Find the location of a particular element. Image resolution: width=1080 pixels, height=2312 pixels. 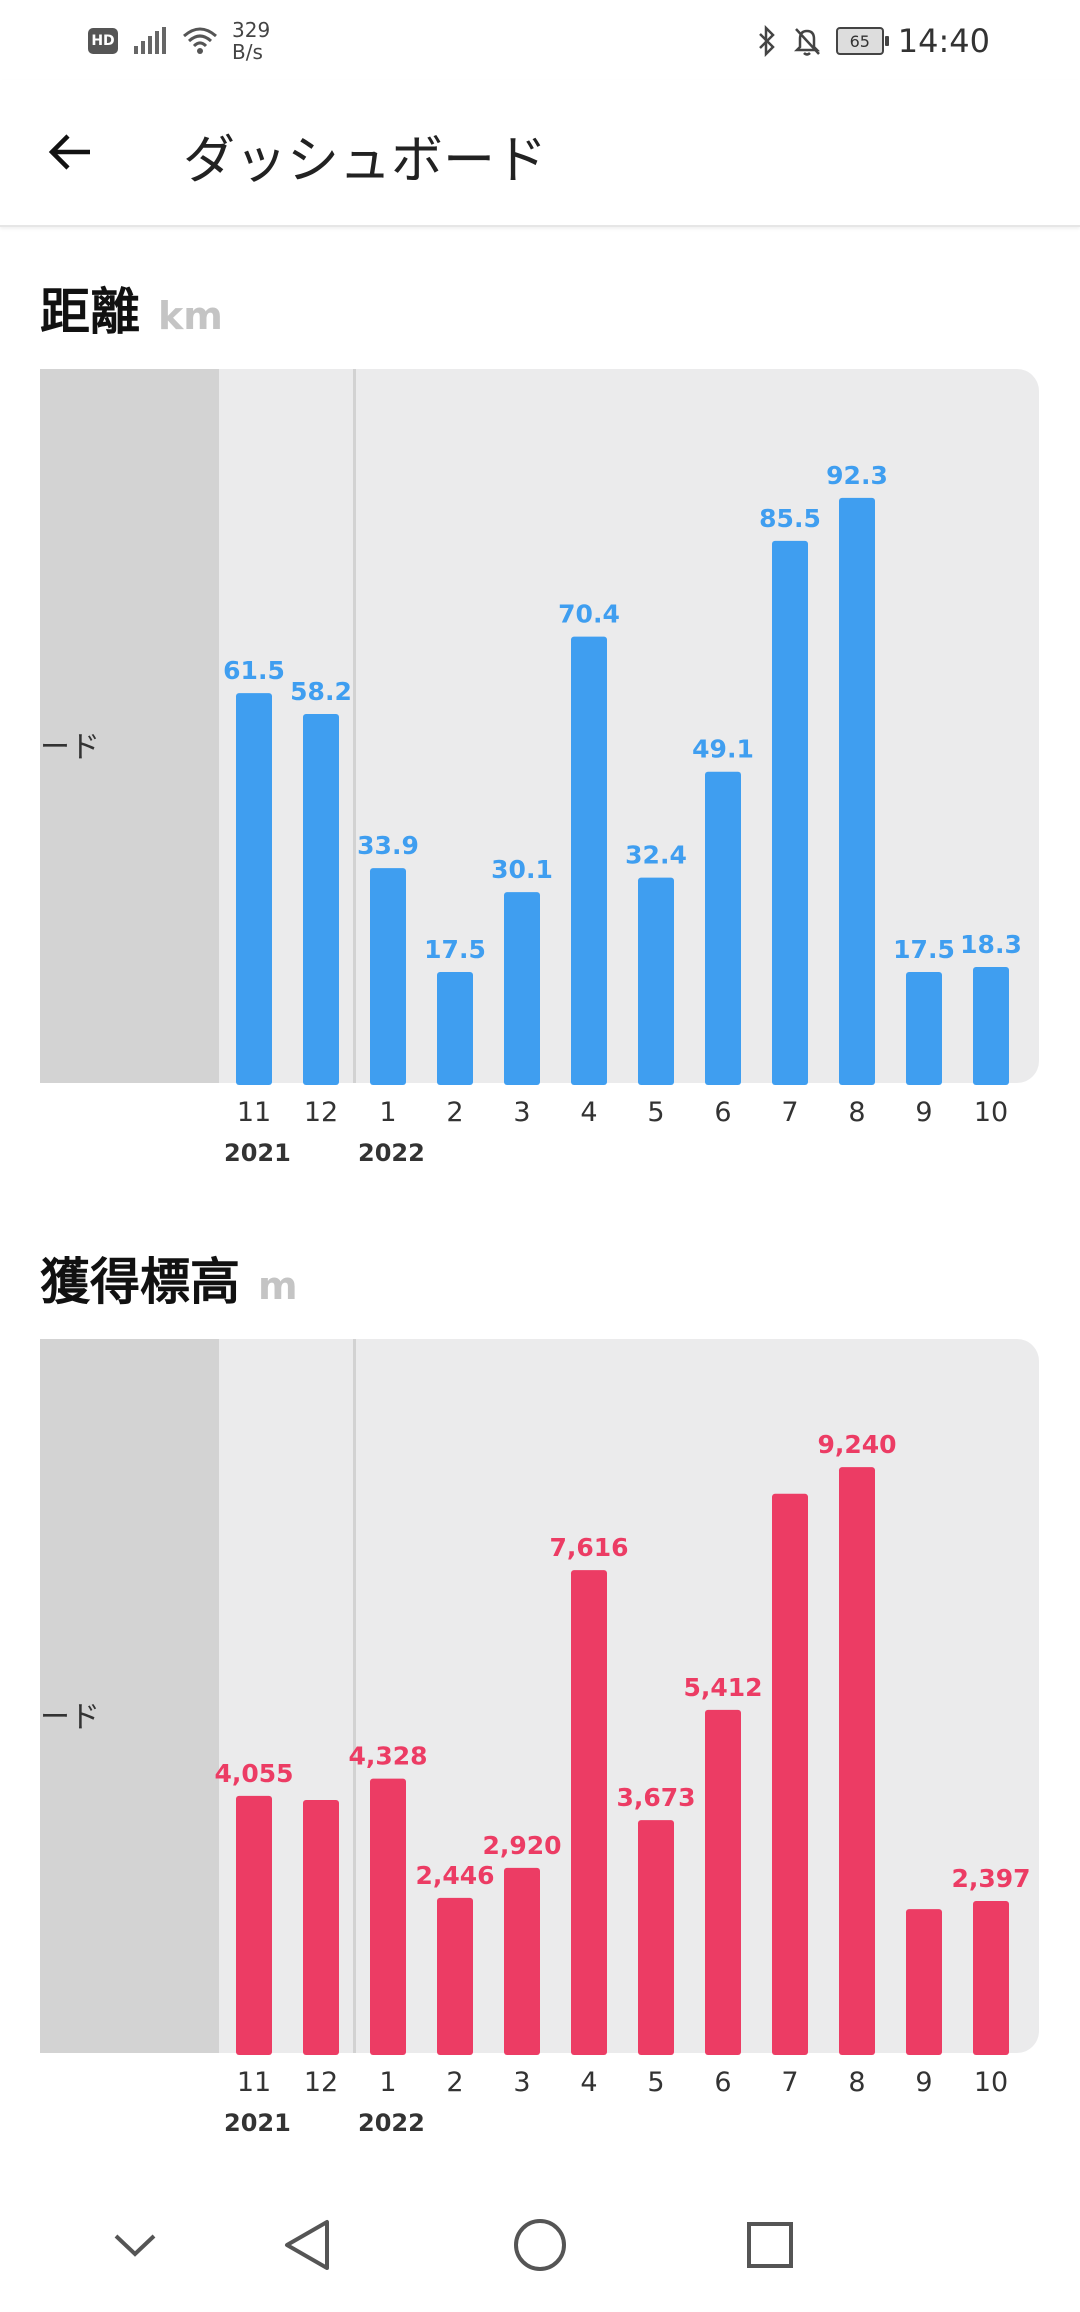

value-label: 33.9 is located at coordinates (388, 845).